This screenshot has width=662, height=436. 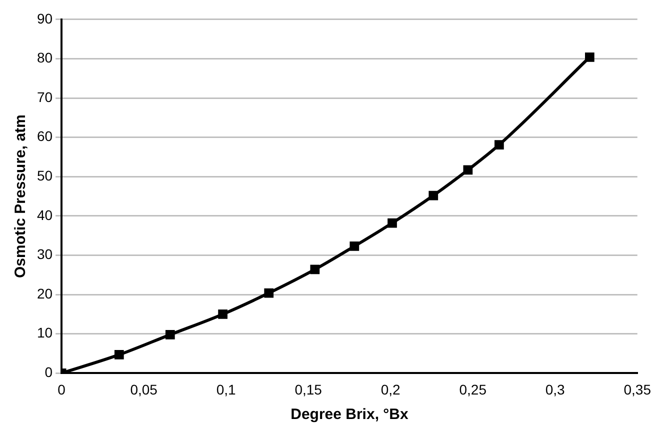 What do you see at coordinates (44, 332) in the screenshot?
I see `y-tick-label: 10` at bounding box center [44, 332].